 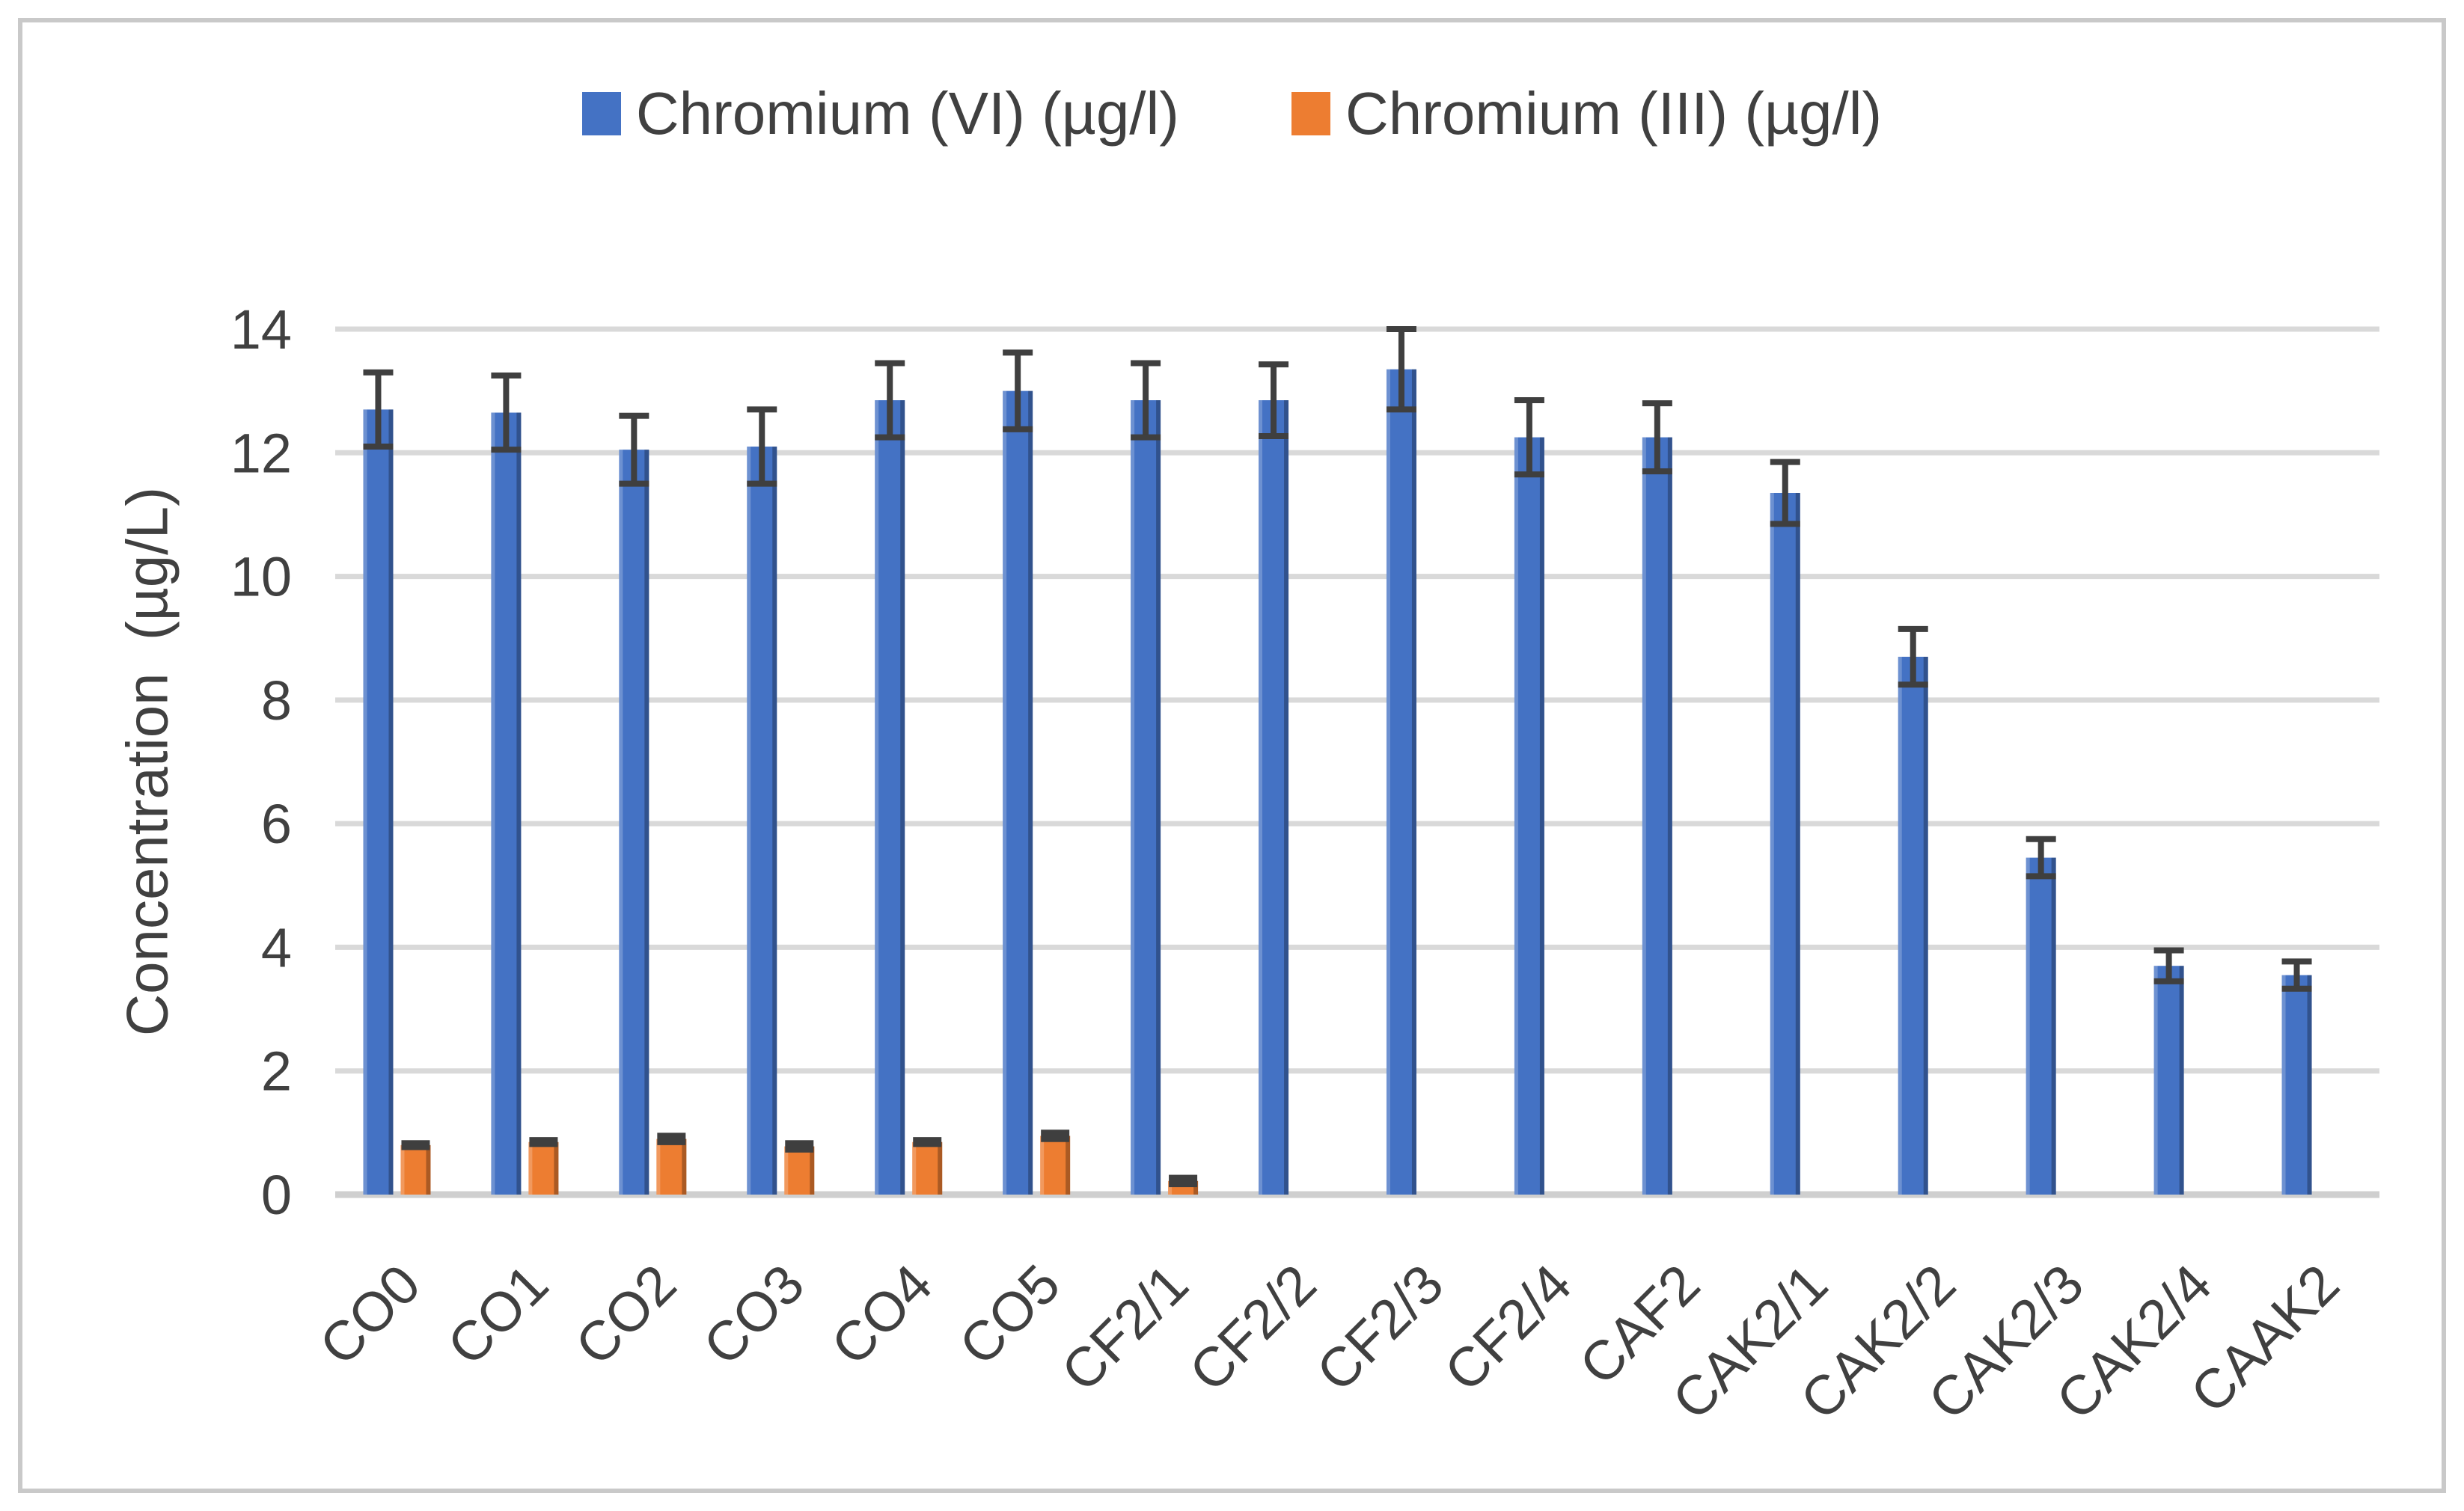 I want to click on legend-label: Chromium (VI) (µg/l), so click(x=907, y=113).